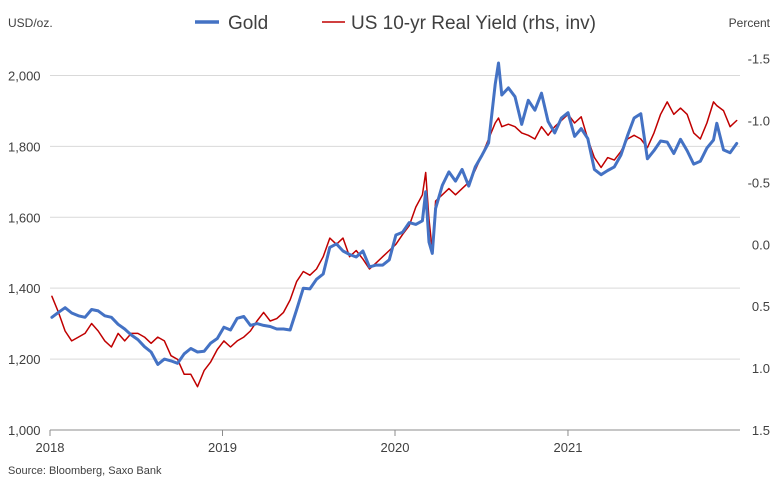 Image resolution: width=779 pixels, height=482 pixels. I want to click on x-tick-label-1: 2019, so click(222, 447).